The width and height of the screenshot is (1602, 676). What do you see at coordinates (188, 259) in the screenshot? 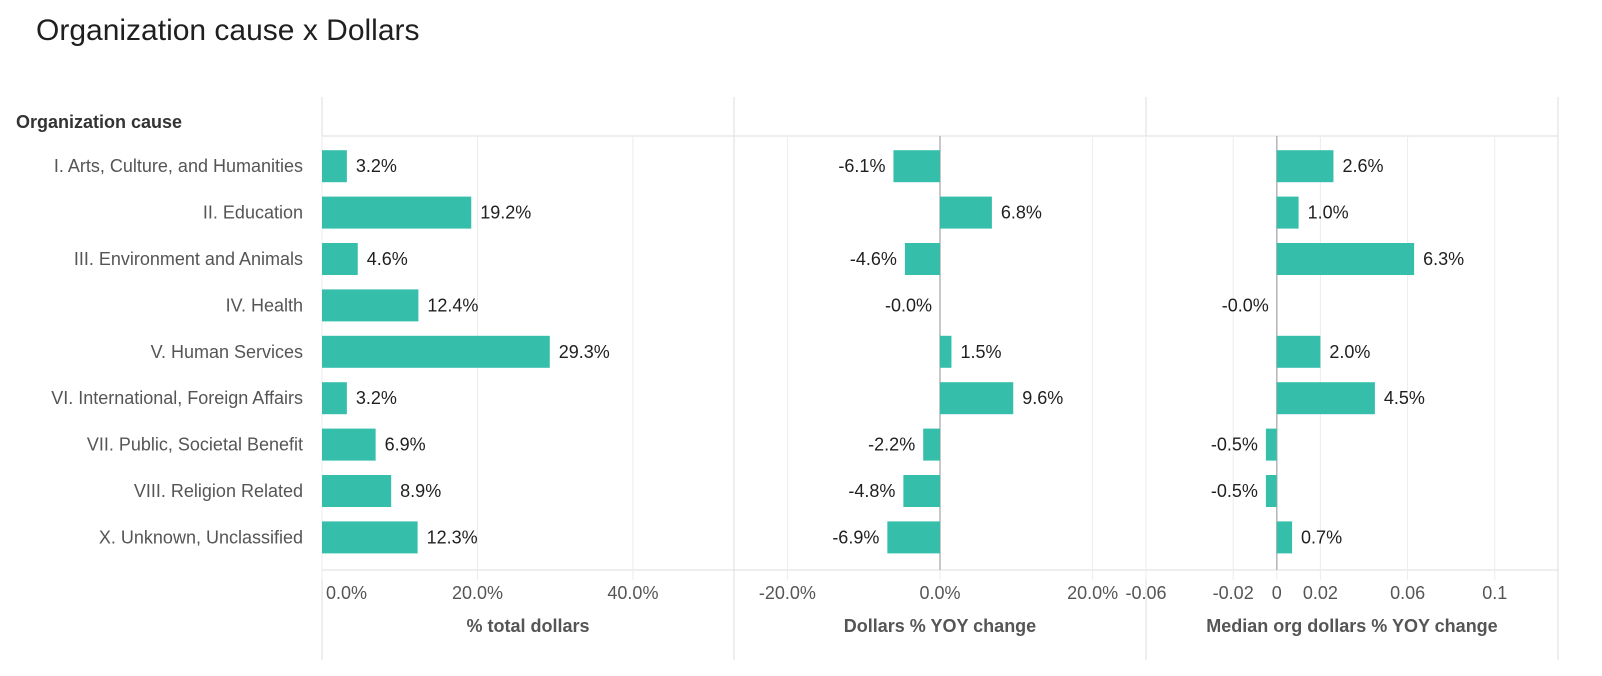
I see `category-label: III. Environment and Animals` at bounding box center [188, 259].